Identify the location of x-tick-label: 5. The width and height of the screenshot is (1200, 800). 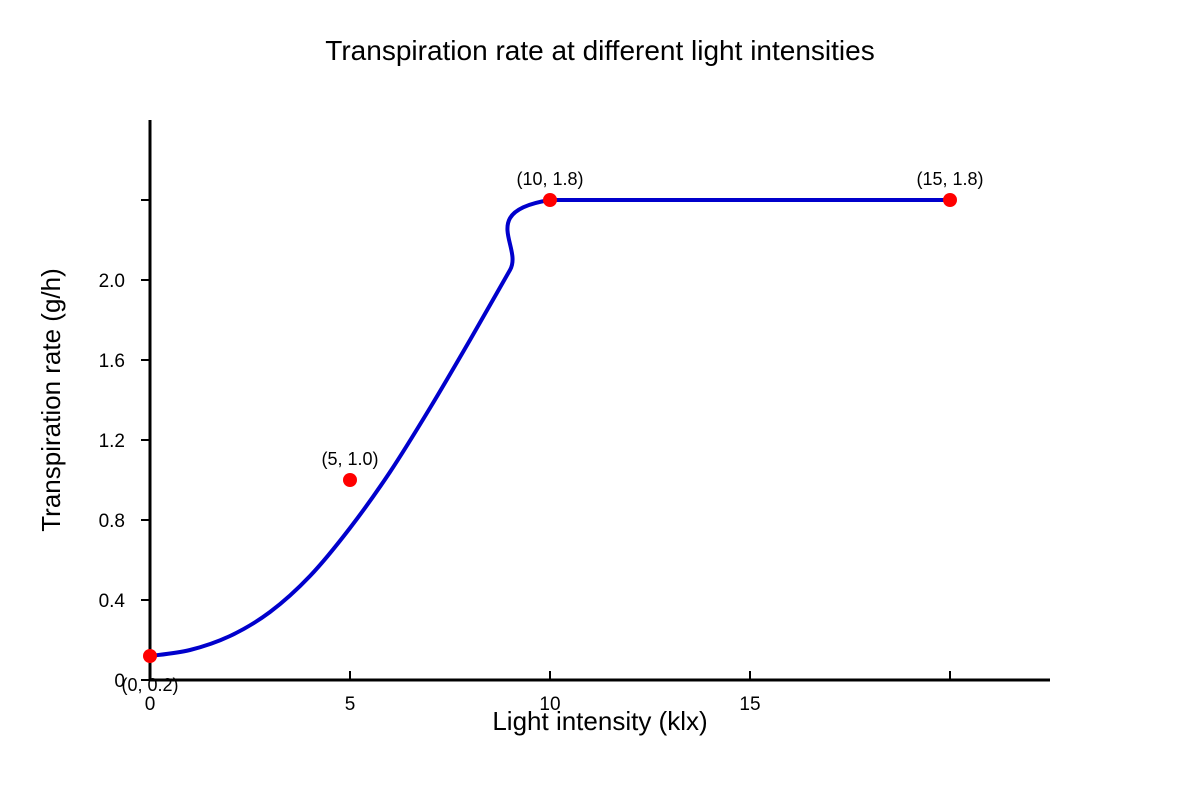
(350, 704).